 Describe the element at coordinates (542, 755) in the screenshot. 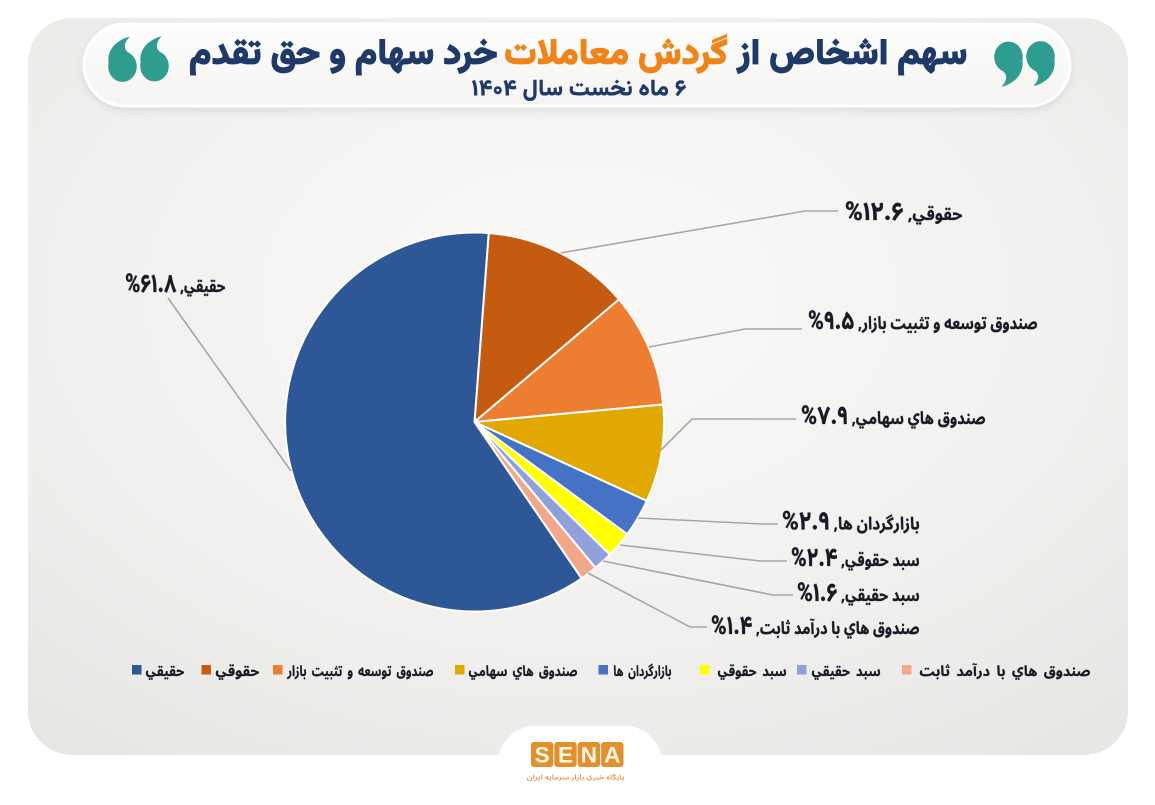

I see `svg-text: S` at that location.